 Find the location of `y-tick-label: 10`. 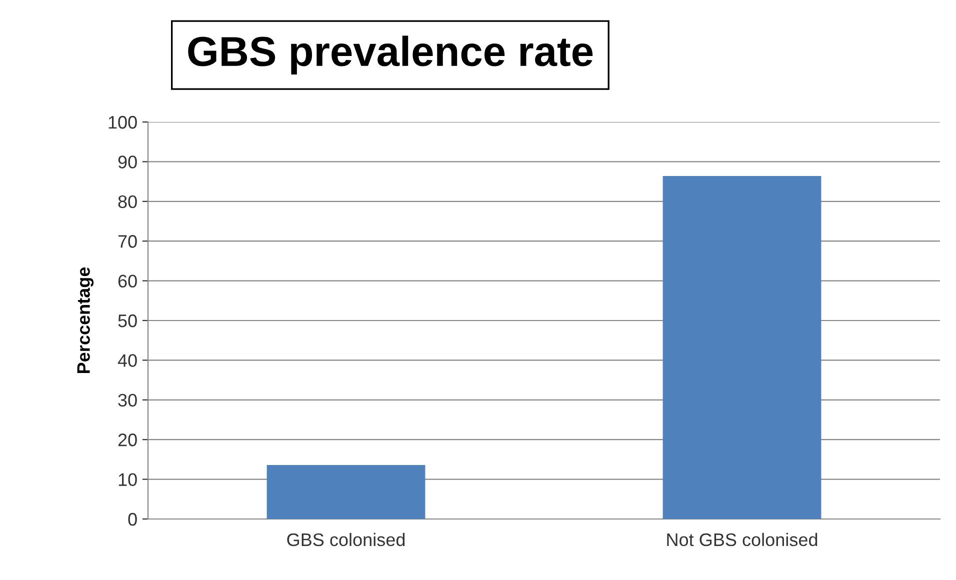

y-tick-label: 10 is located at coordinates (127, 479).